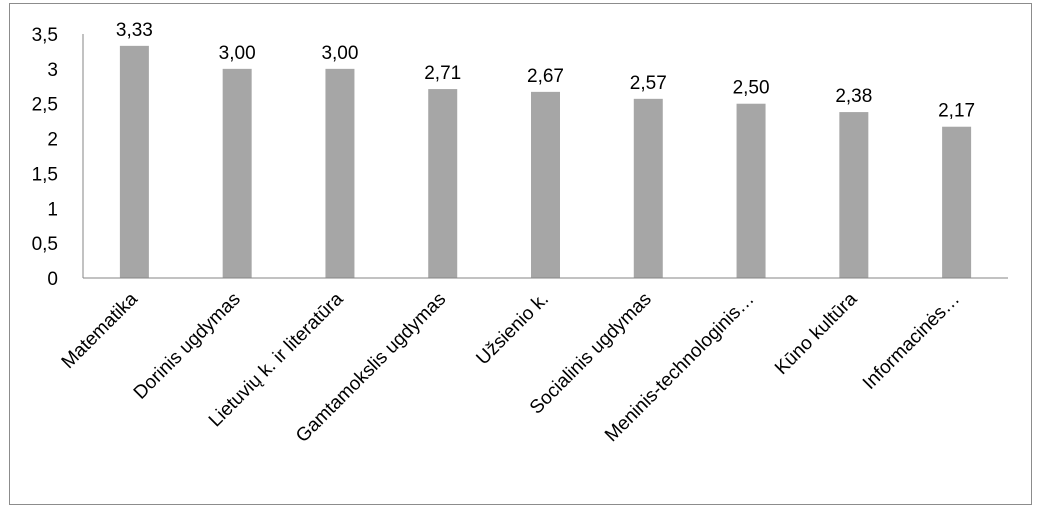 This screenshot has height=513, width=1043. What do you see at coordinates (45, 157) in the screenshot?
I see `y-axis-ticks: 0 0,5 1 1,5 2 2,5 3 3,5` at bounding box center [45, 157].